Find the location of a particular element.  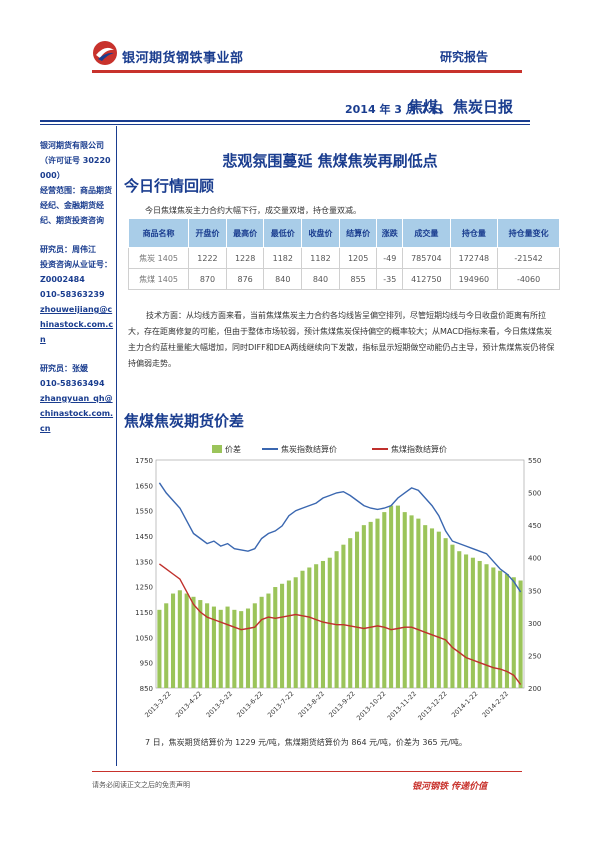

legend-label: 焦炭指数结算价 is located at coordinates (309, 449).